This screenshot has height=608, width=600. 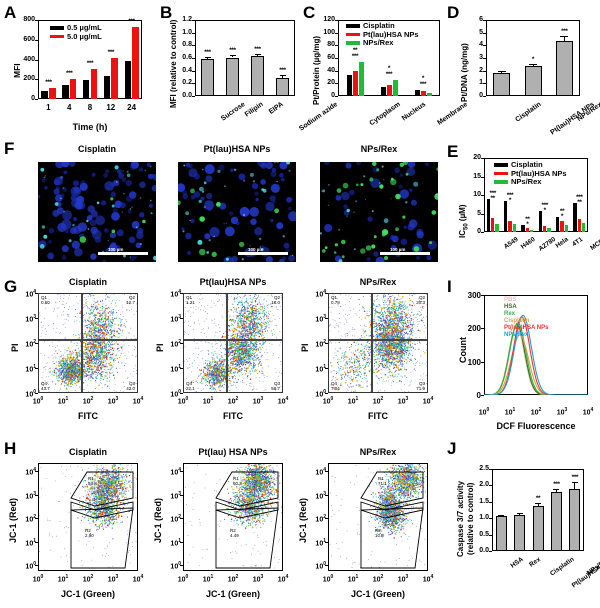 I want to click on x-tick: EIPA, so click(x=276, y=108).